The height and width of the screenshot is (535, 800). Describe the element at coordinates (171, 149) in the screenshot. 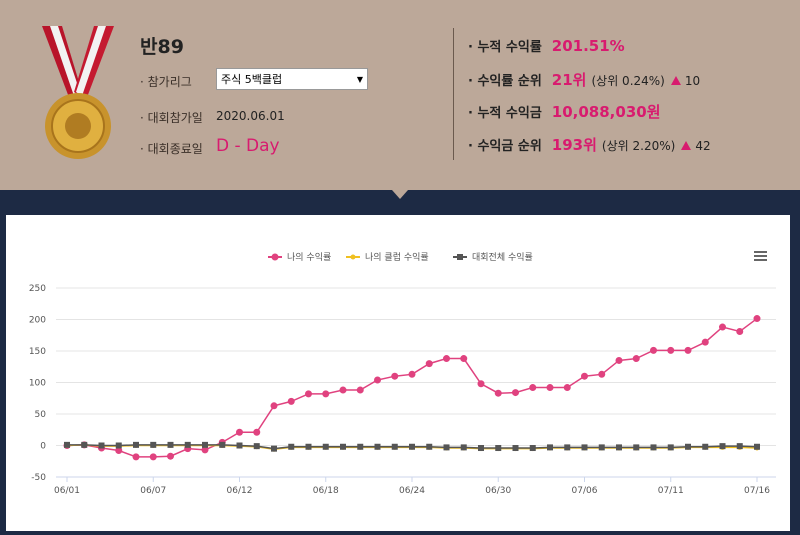

I see `end-label: · 대회종료일` at that location.